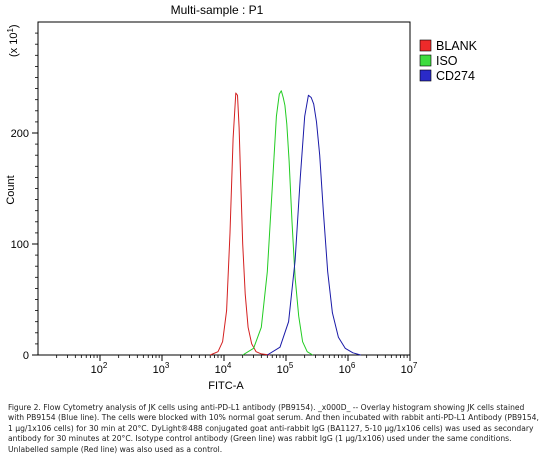 The height and width of the screenshot is (463, 547). What do you see at coordinates (10, 30) in the screenshot?
I see `y-multiplier-exp: 1` at bounding box center [10, 30].